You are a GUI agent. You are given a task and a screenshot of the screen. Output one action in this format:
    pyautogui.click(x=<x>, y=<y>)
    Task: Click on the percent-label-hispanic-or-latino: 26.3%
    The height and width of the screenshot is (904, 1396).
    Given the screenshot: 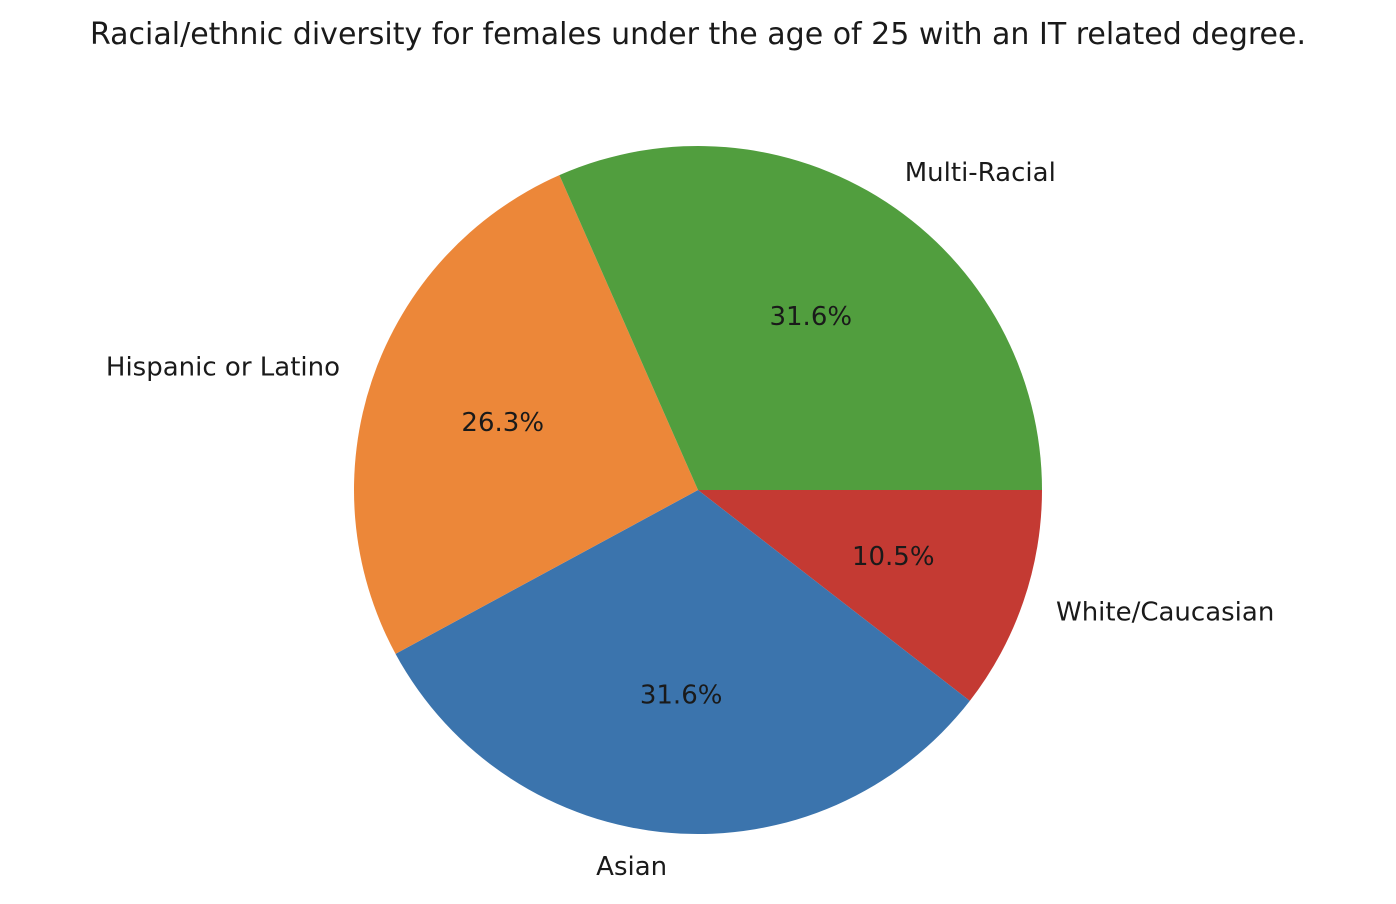 What is the action you would take?
    pyautogui.click(x=502, y=423)
    